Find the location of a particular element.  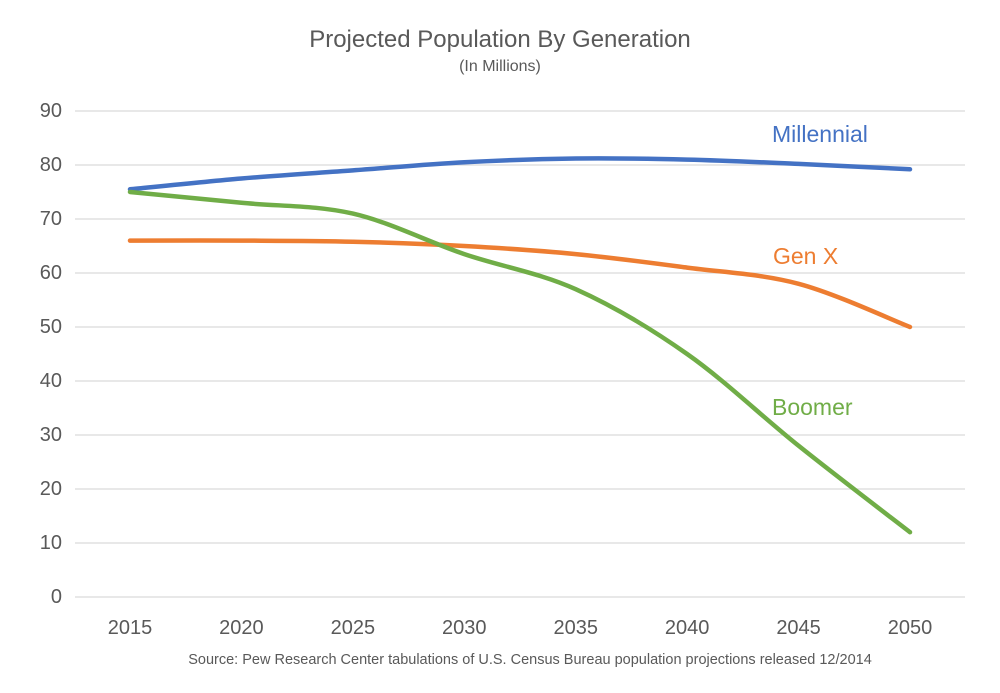

y-axis-label-60: 60 is located at coordinates (50, 273).